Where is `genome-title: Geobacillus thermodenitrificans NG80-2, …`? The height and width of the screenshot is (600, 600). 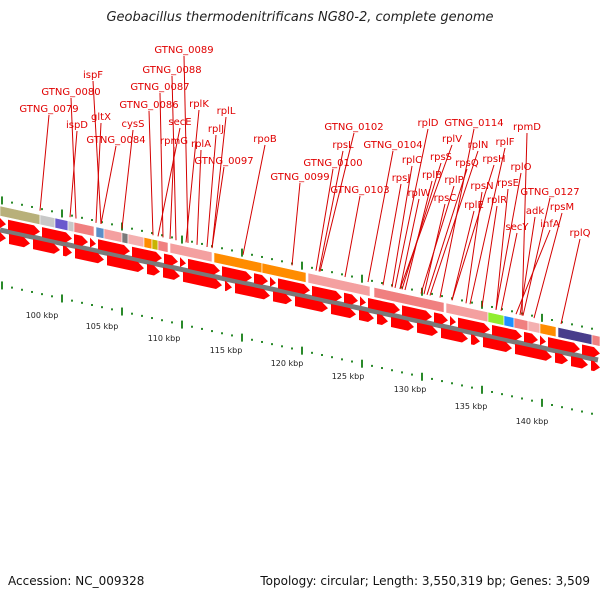 genome-title: Geobacillus thermodenitrificans NG80-2, … is located at coordinates (300, 17).